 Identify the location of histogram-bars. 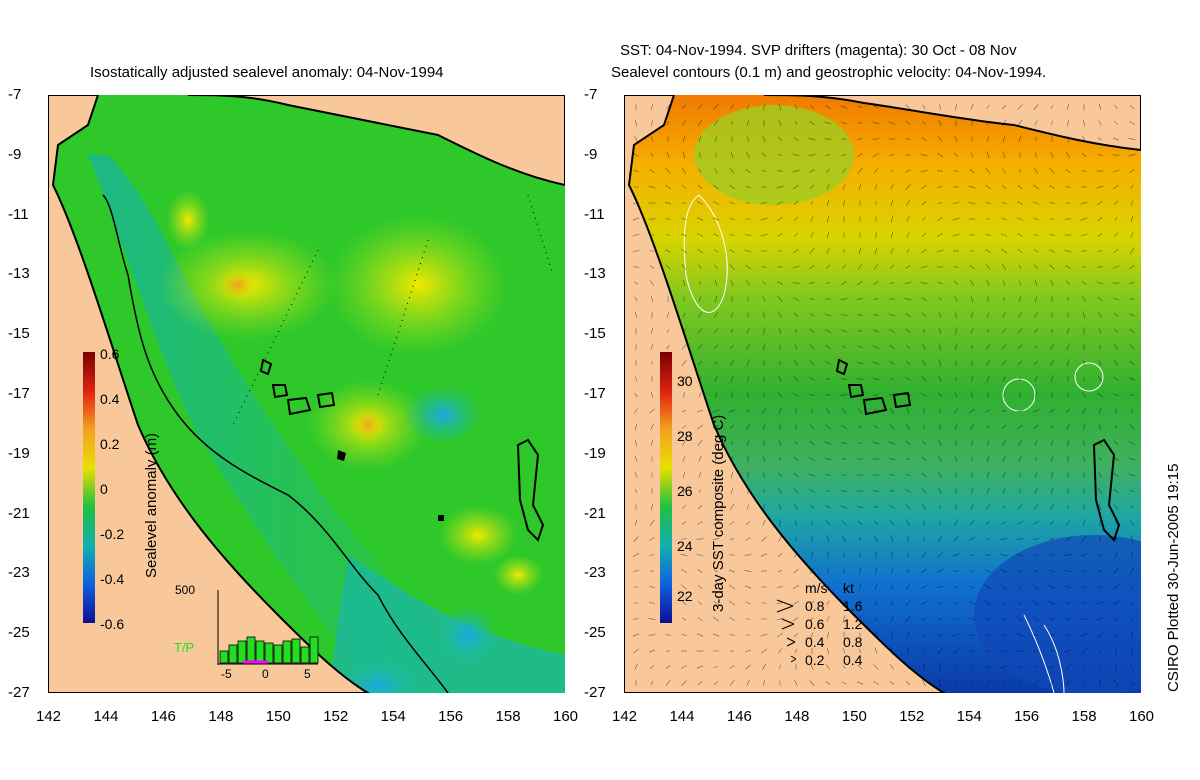
(269, 650).